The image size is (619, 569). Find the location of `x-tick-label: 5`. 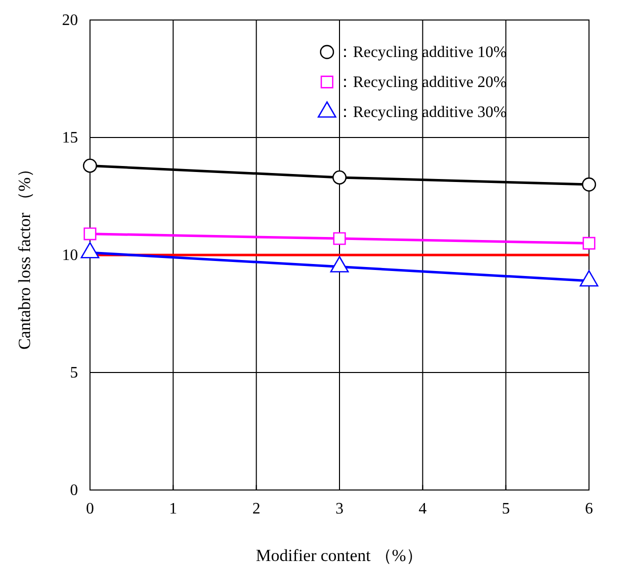

x-tick-label: 5 is located at coordinates (506, 509).